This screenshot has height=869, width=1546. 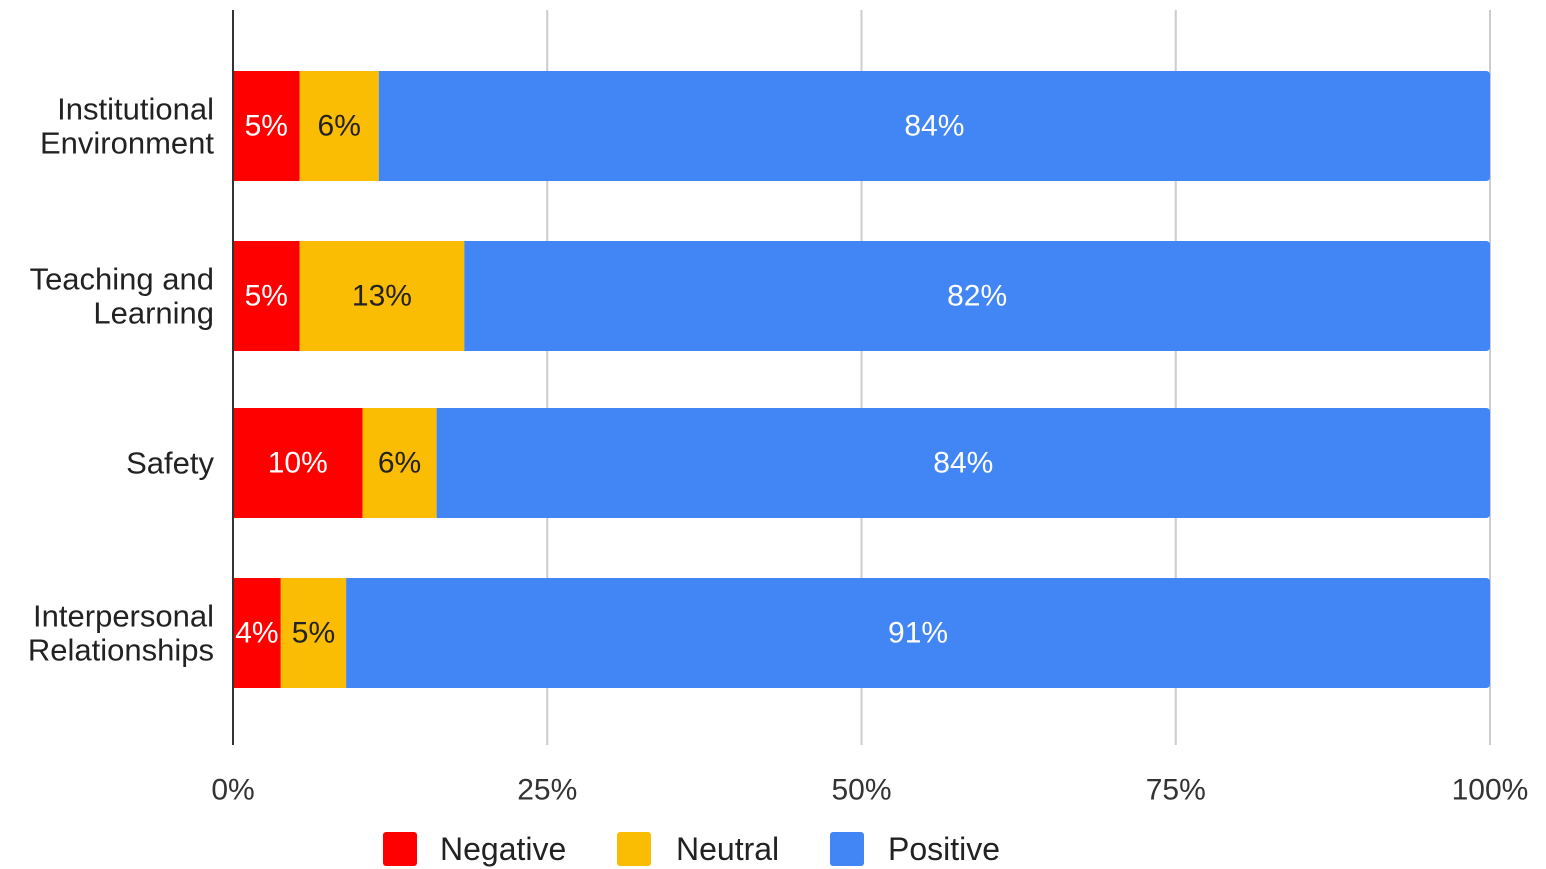 I want to click on legend-swatch-negative, so click(x=400, y=849).